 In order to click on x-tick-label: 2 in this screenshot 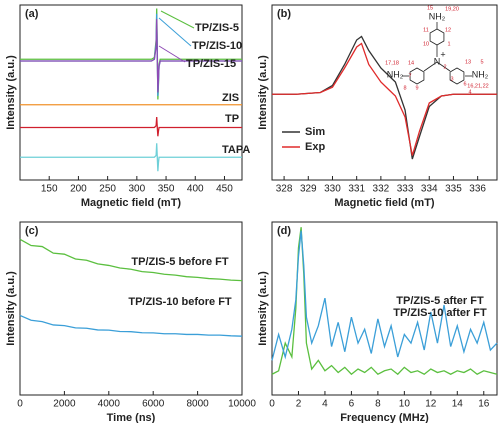, I will do `click(299, 404)`.